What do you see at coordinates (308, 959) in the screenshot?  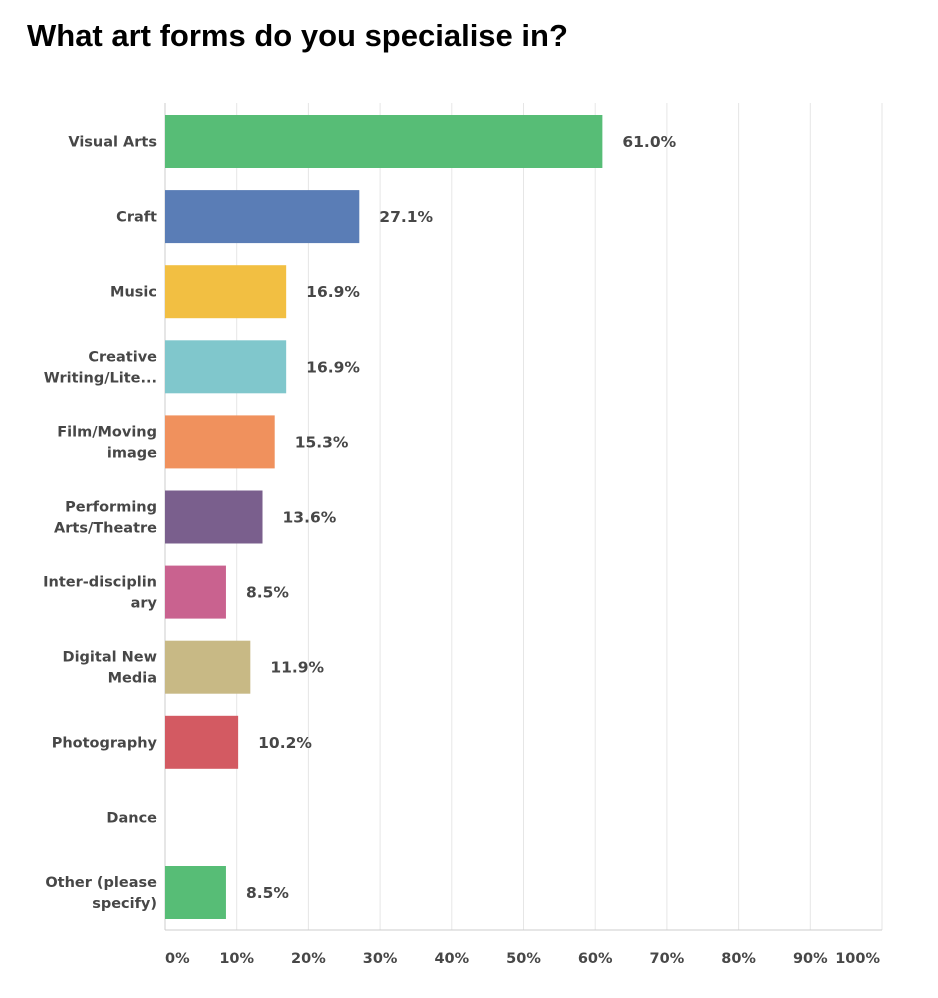 I see `x-tick-label: 20%` at bounding box center [308, 959].